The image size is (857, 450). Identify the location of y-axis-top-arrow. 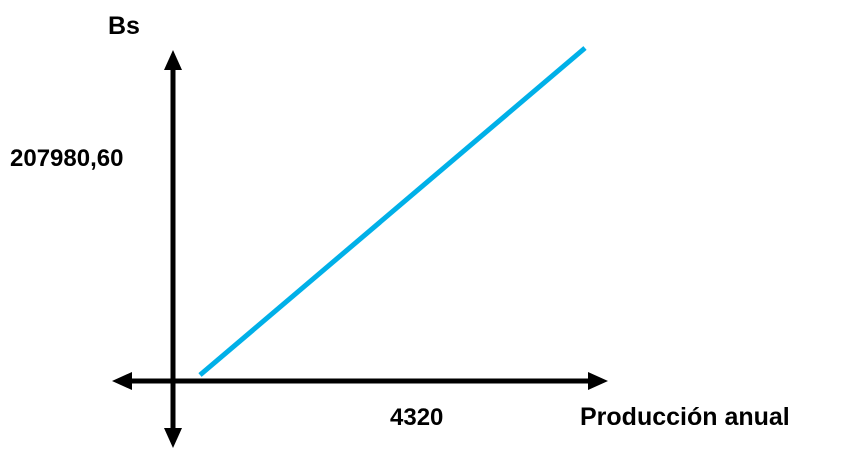
(173, 60).